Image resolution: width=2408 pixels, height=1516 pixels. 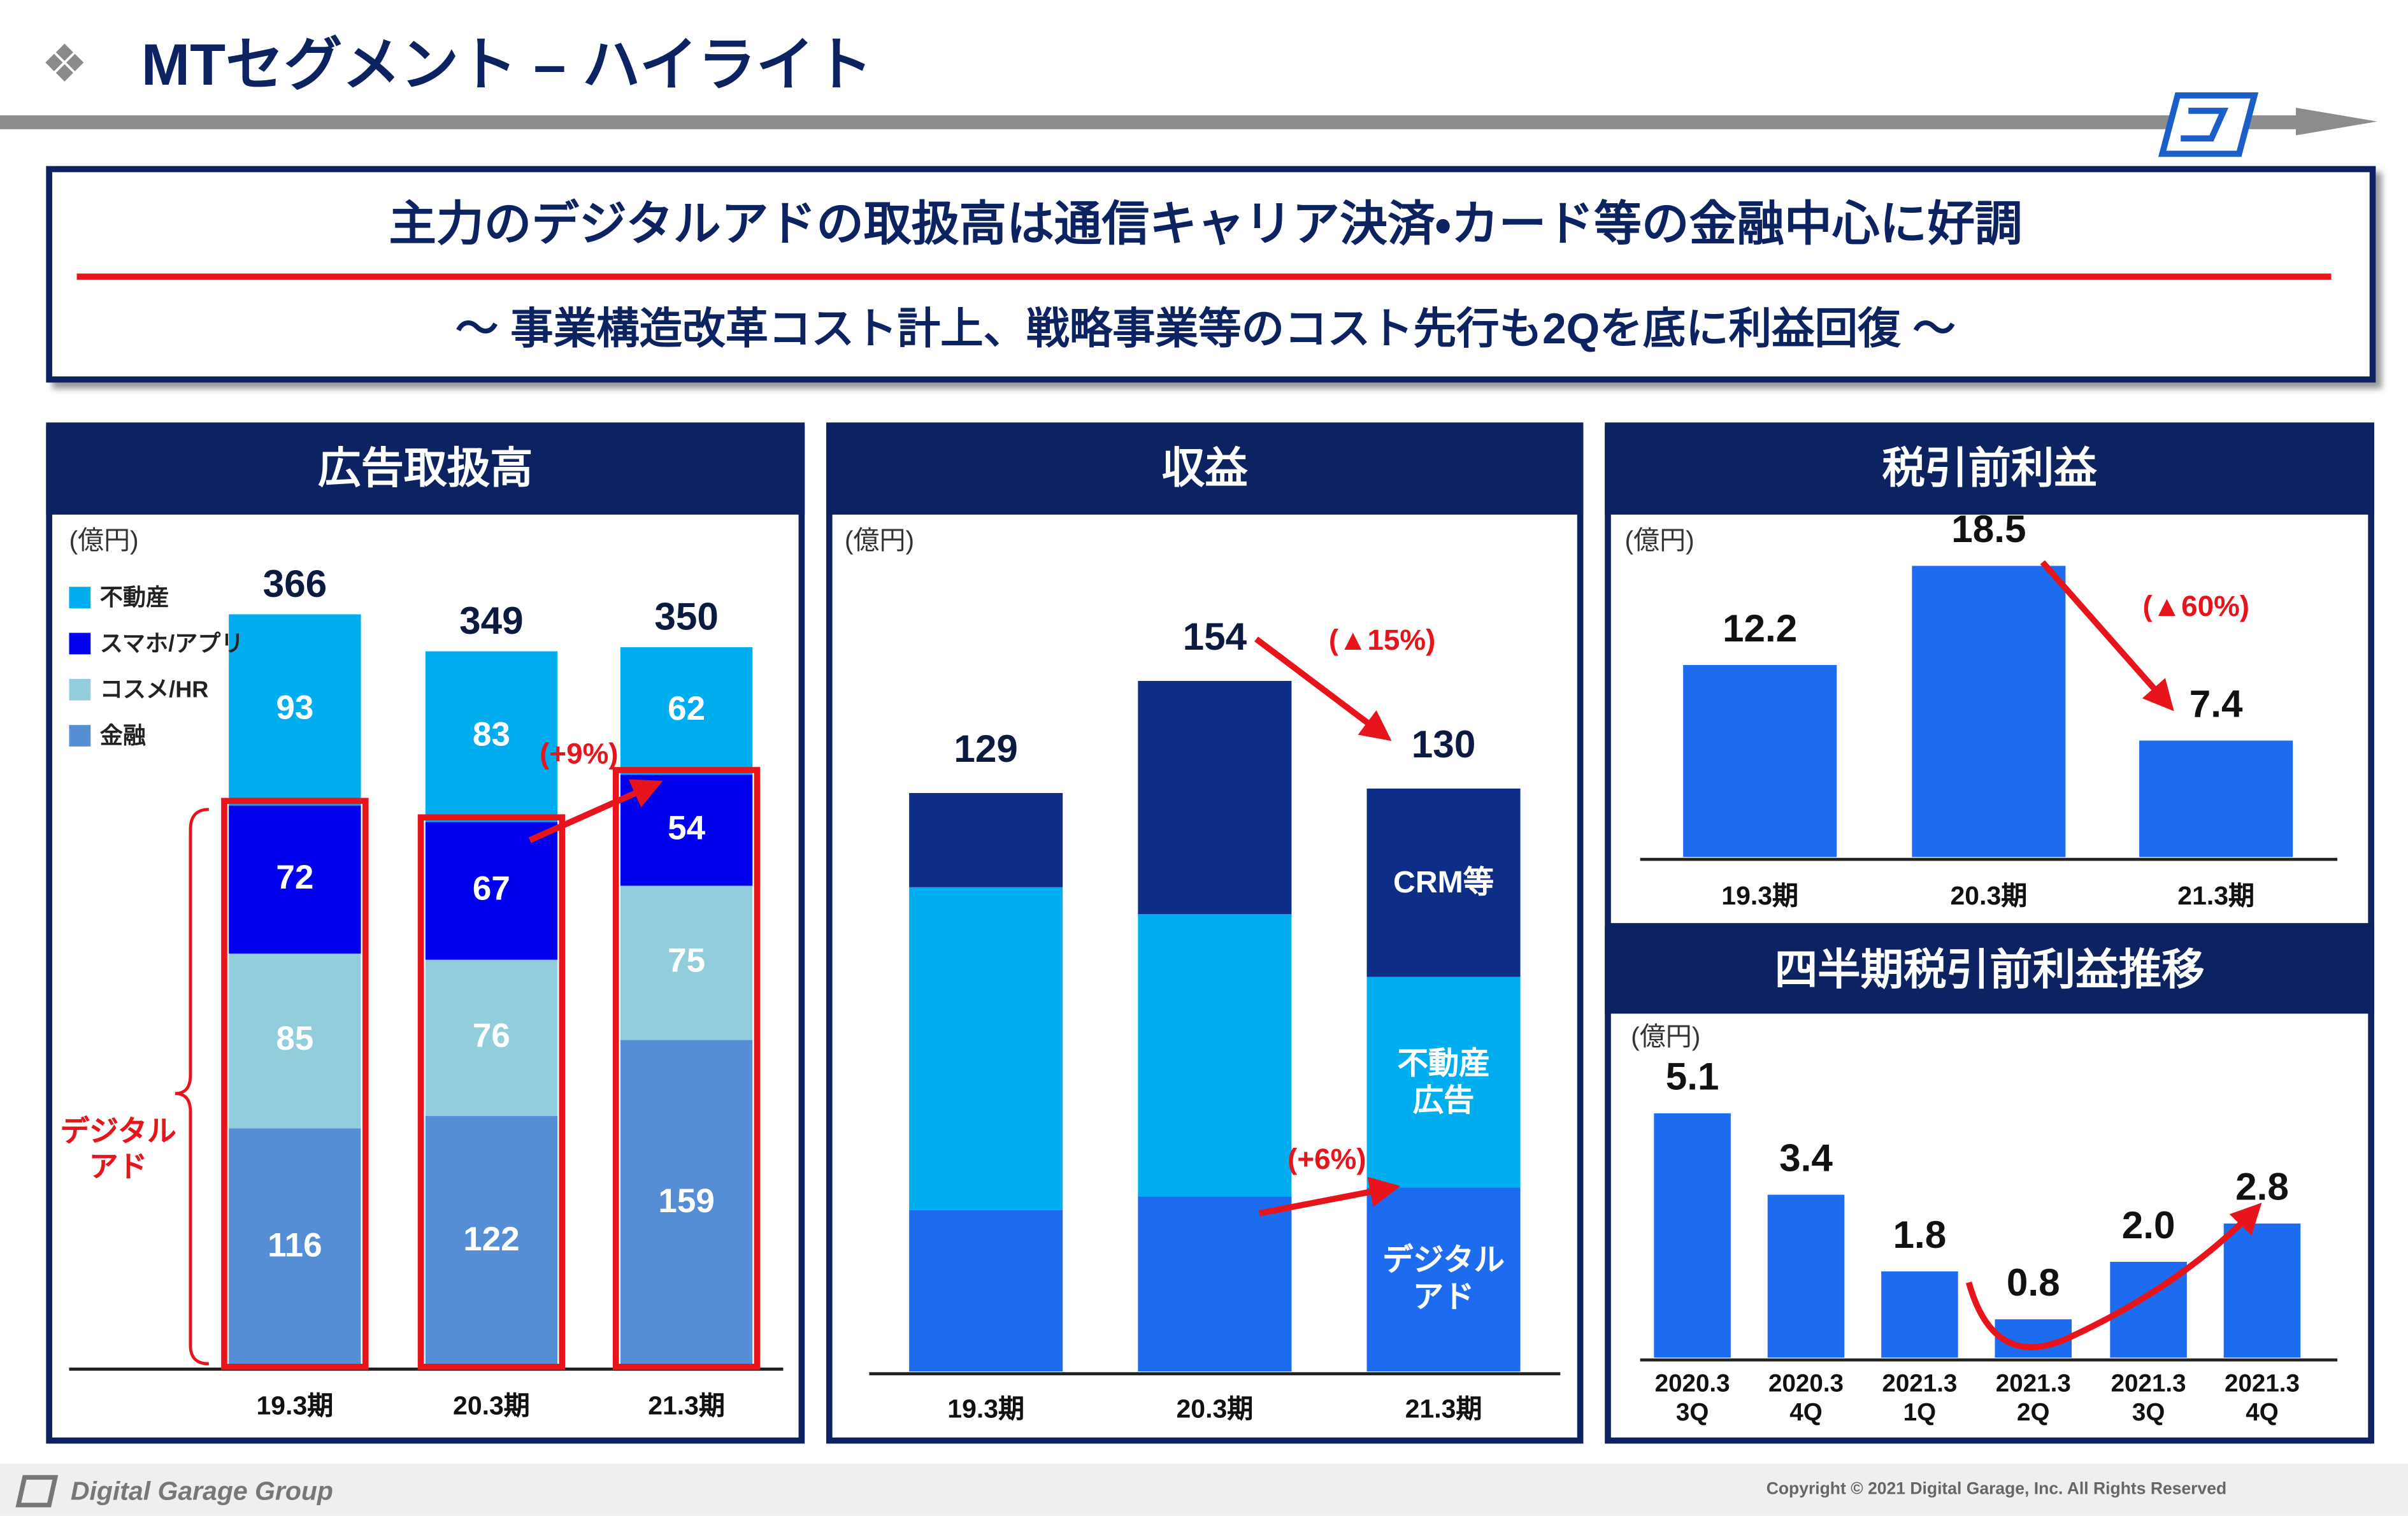 What do you see at coordinates (2148, 1399) in the screenshot?
I see `x-tick-label-box: 2021.3 3Q` at bounding box center [2148, 1399].